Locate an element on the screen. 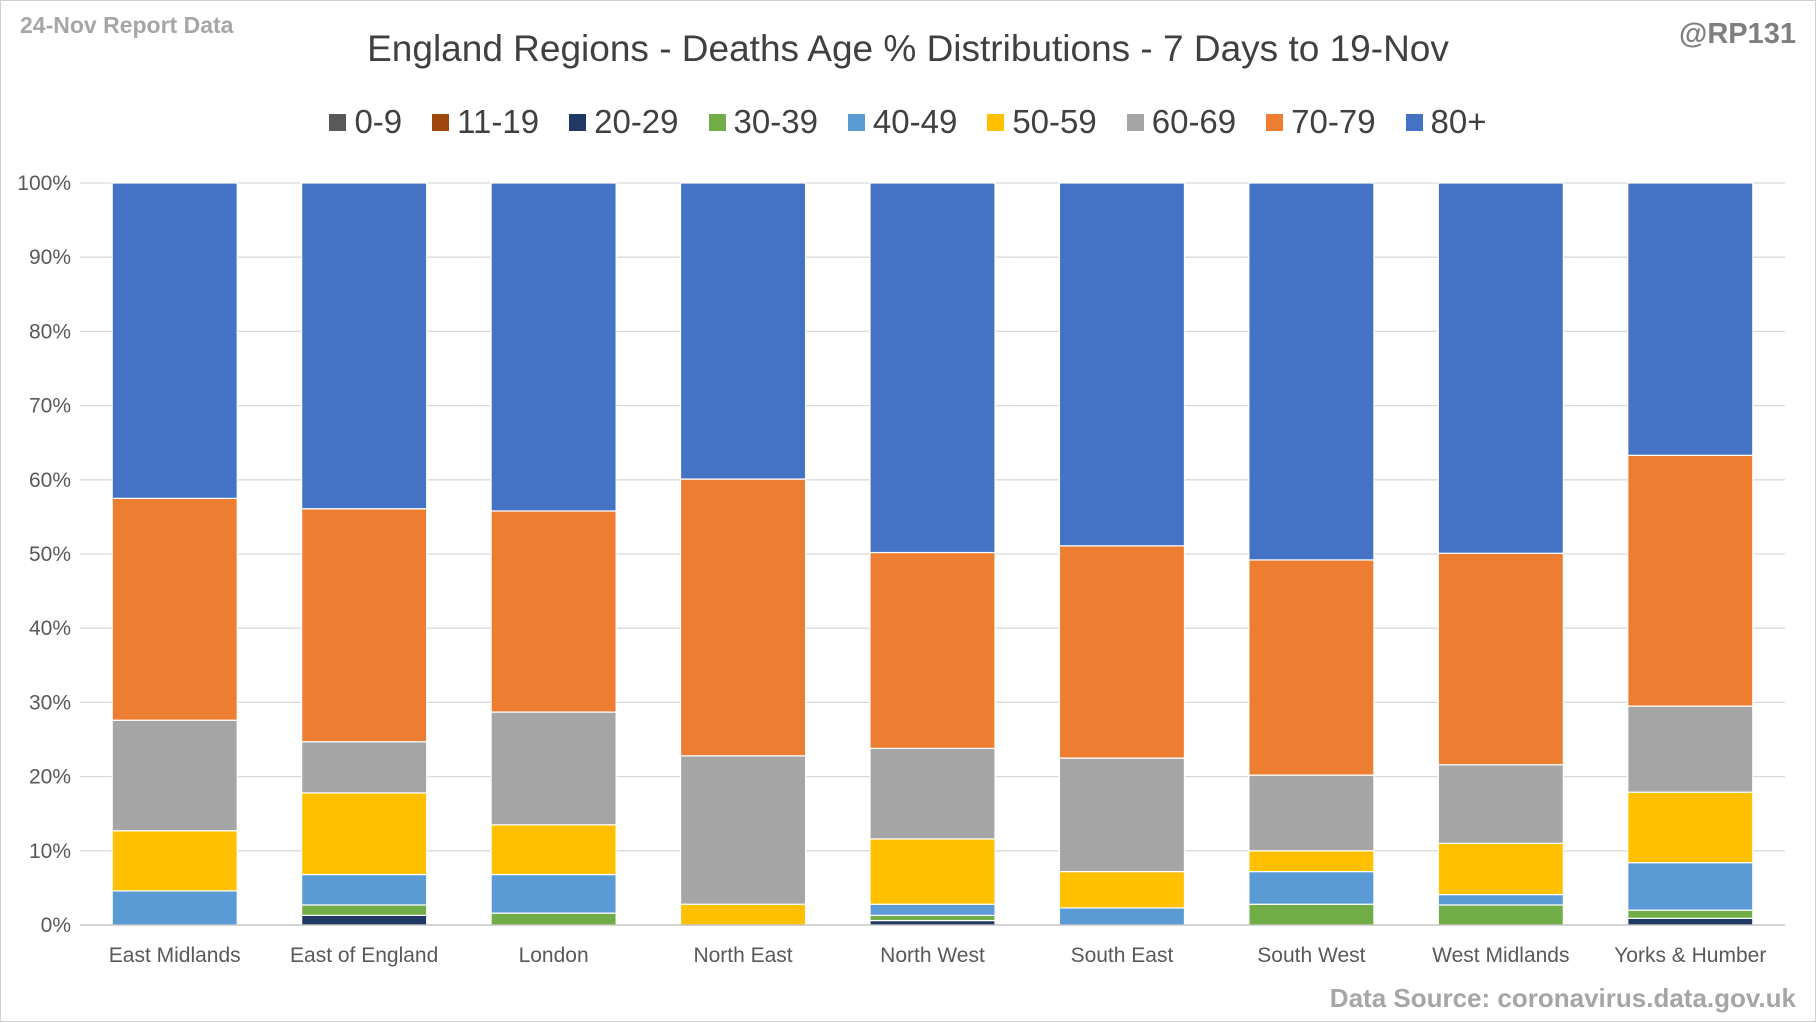 The height and width of the screenshot is (1022, 1816). y-tick-label: 80% is located at coordinates (50, 331).